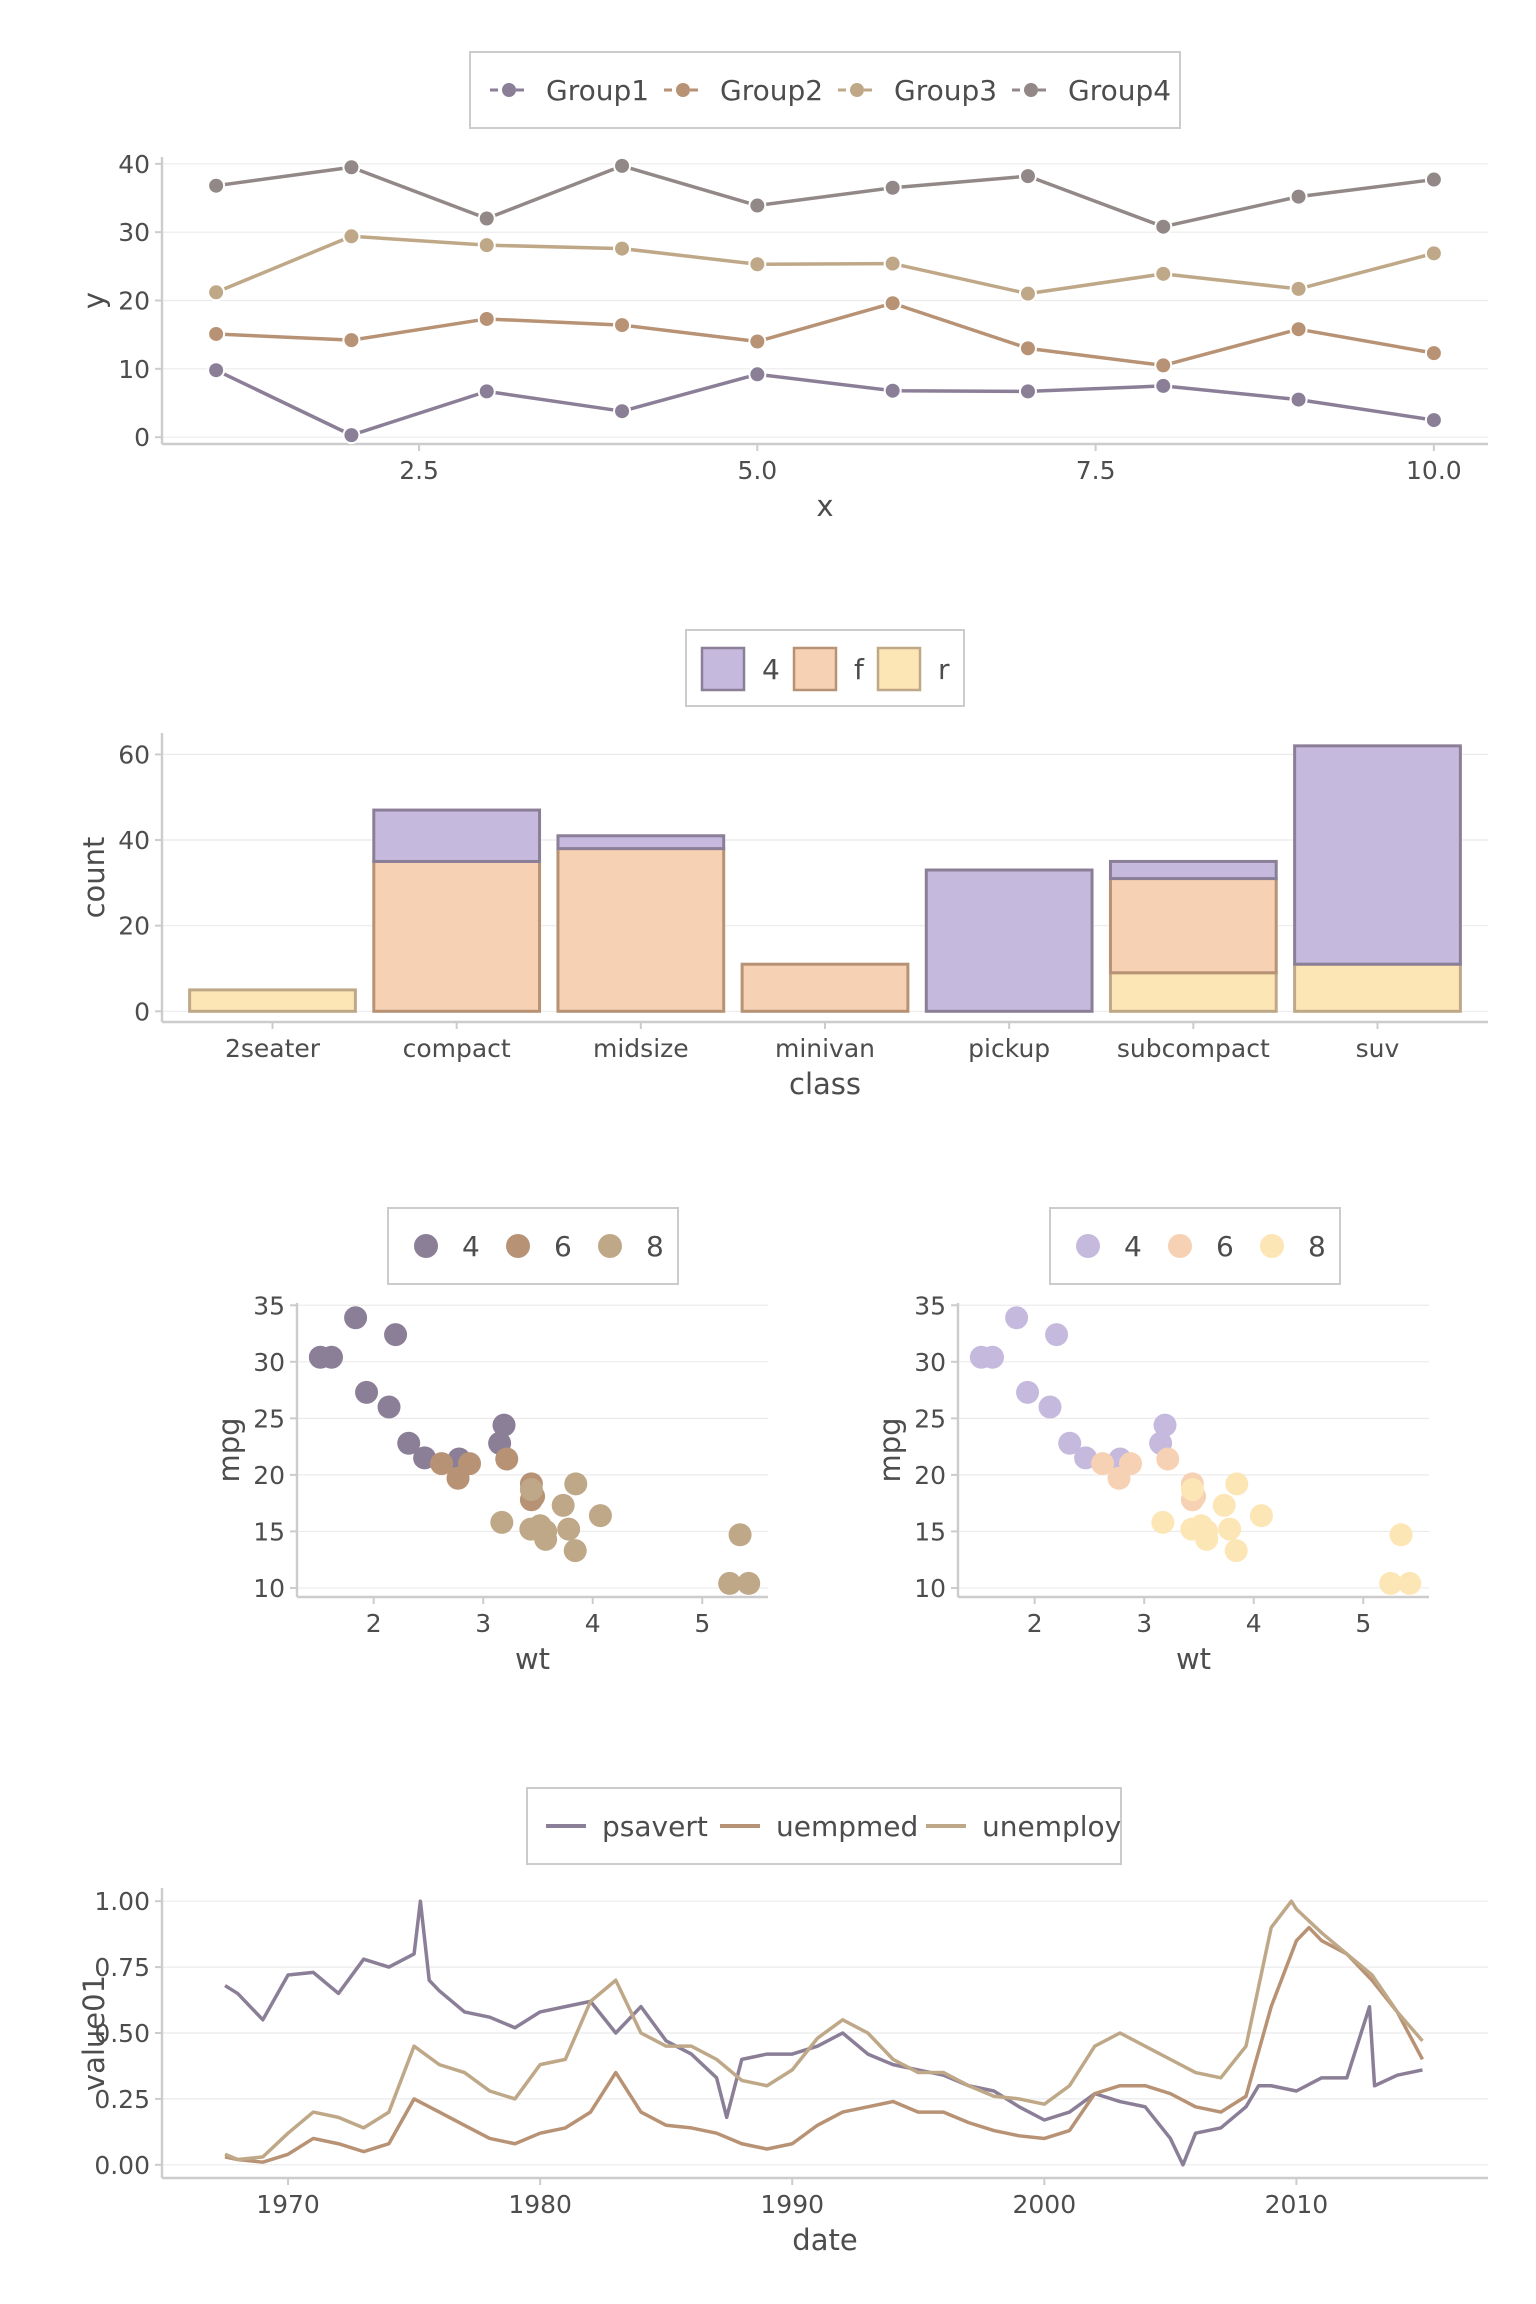 The image size is (1536, 2304). What do you see at coordinates (134, 754) in the screenshot?
I see `y-tick-label: 60` at bounding box center [134, 754].